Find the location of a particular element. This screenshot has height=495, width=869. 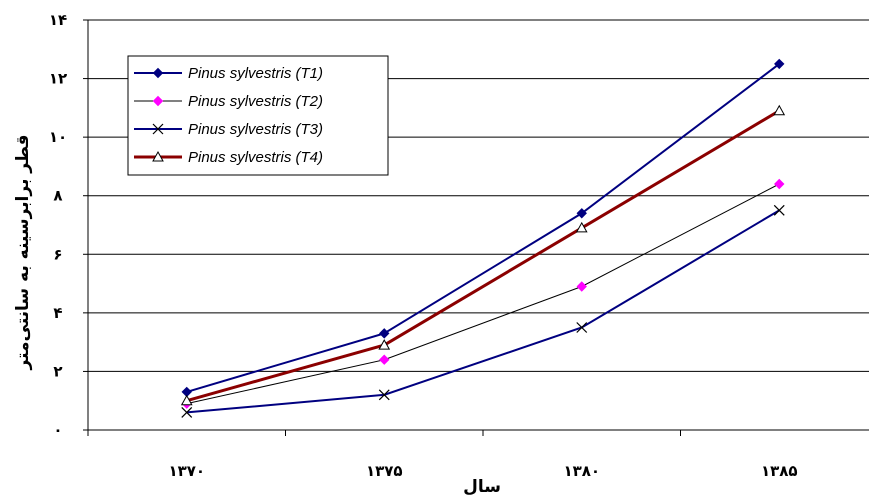

y-tick-label: ۱۲ is located at coordinates (58, 79).